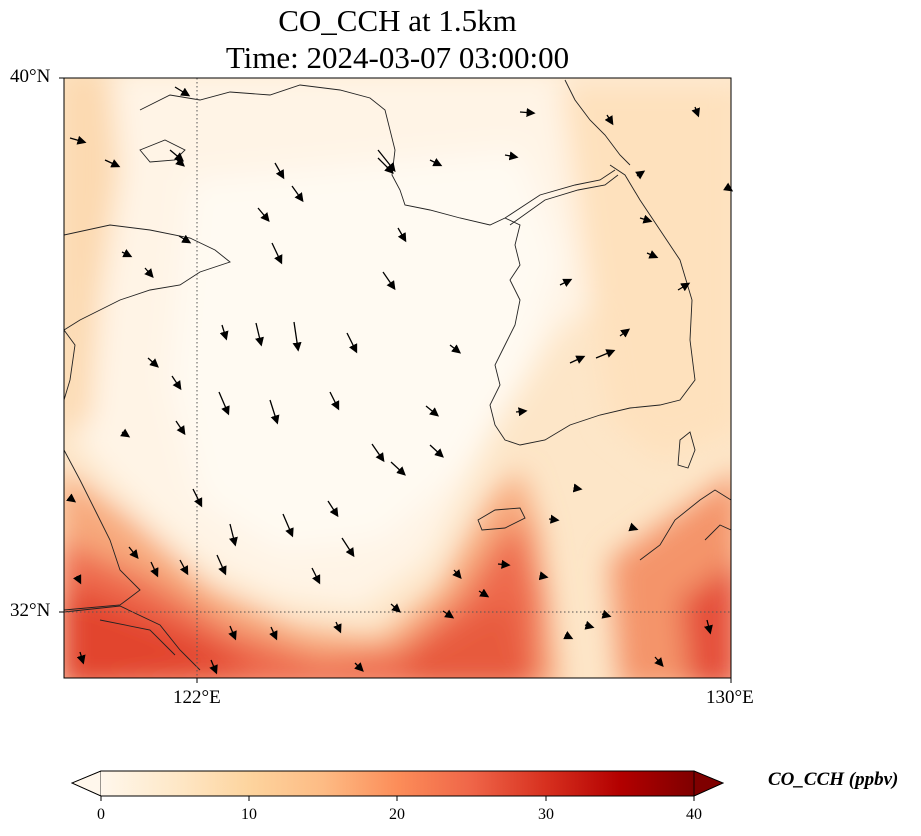 Image resolution: width=921 pixels, height=836 pixels. Describe the element at coordinates (397, 57) in the screenshot. I see `plot-subtitle-time: Time: 2024-03-07 03:00:00` at that location.